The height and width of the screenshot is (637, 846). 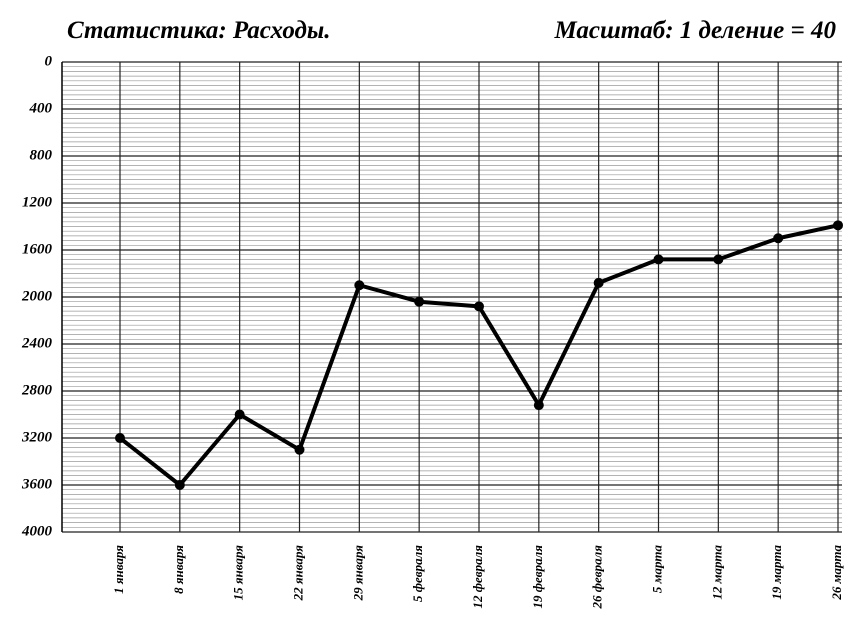 I want to click on x-tick-label: 19 февраля, so click(x=537, y=577).